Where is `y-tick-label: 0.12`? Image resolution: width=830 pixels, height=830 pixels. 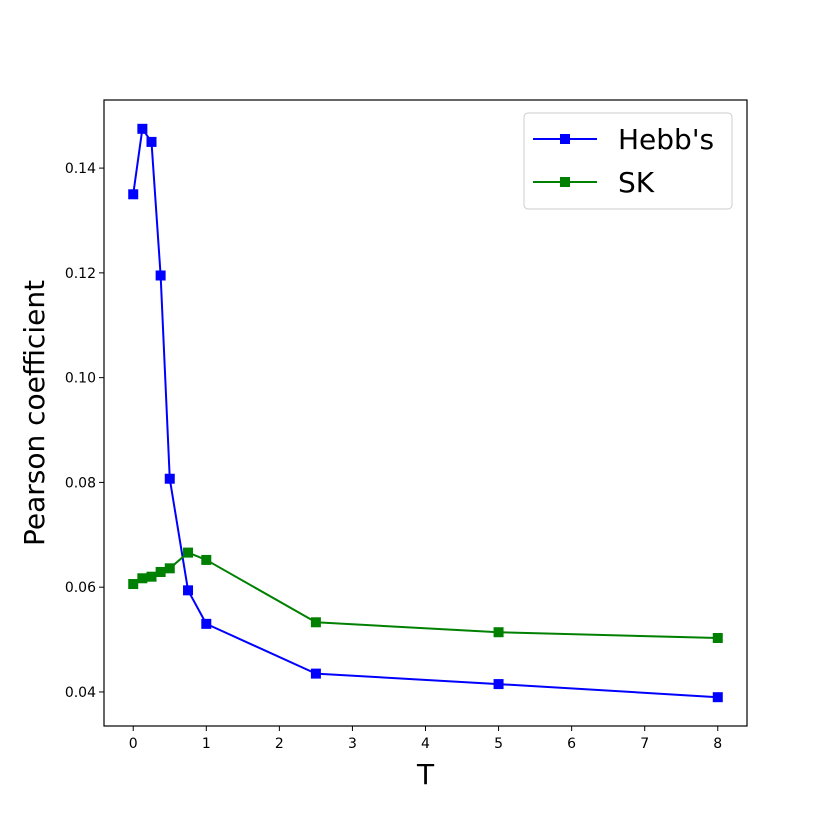 y-tick-label: 0.12 is located at coordinates (80, 274).